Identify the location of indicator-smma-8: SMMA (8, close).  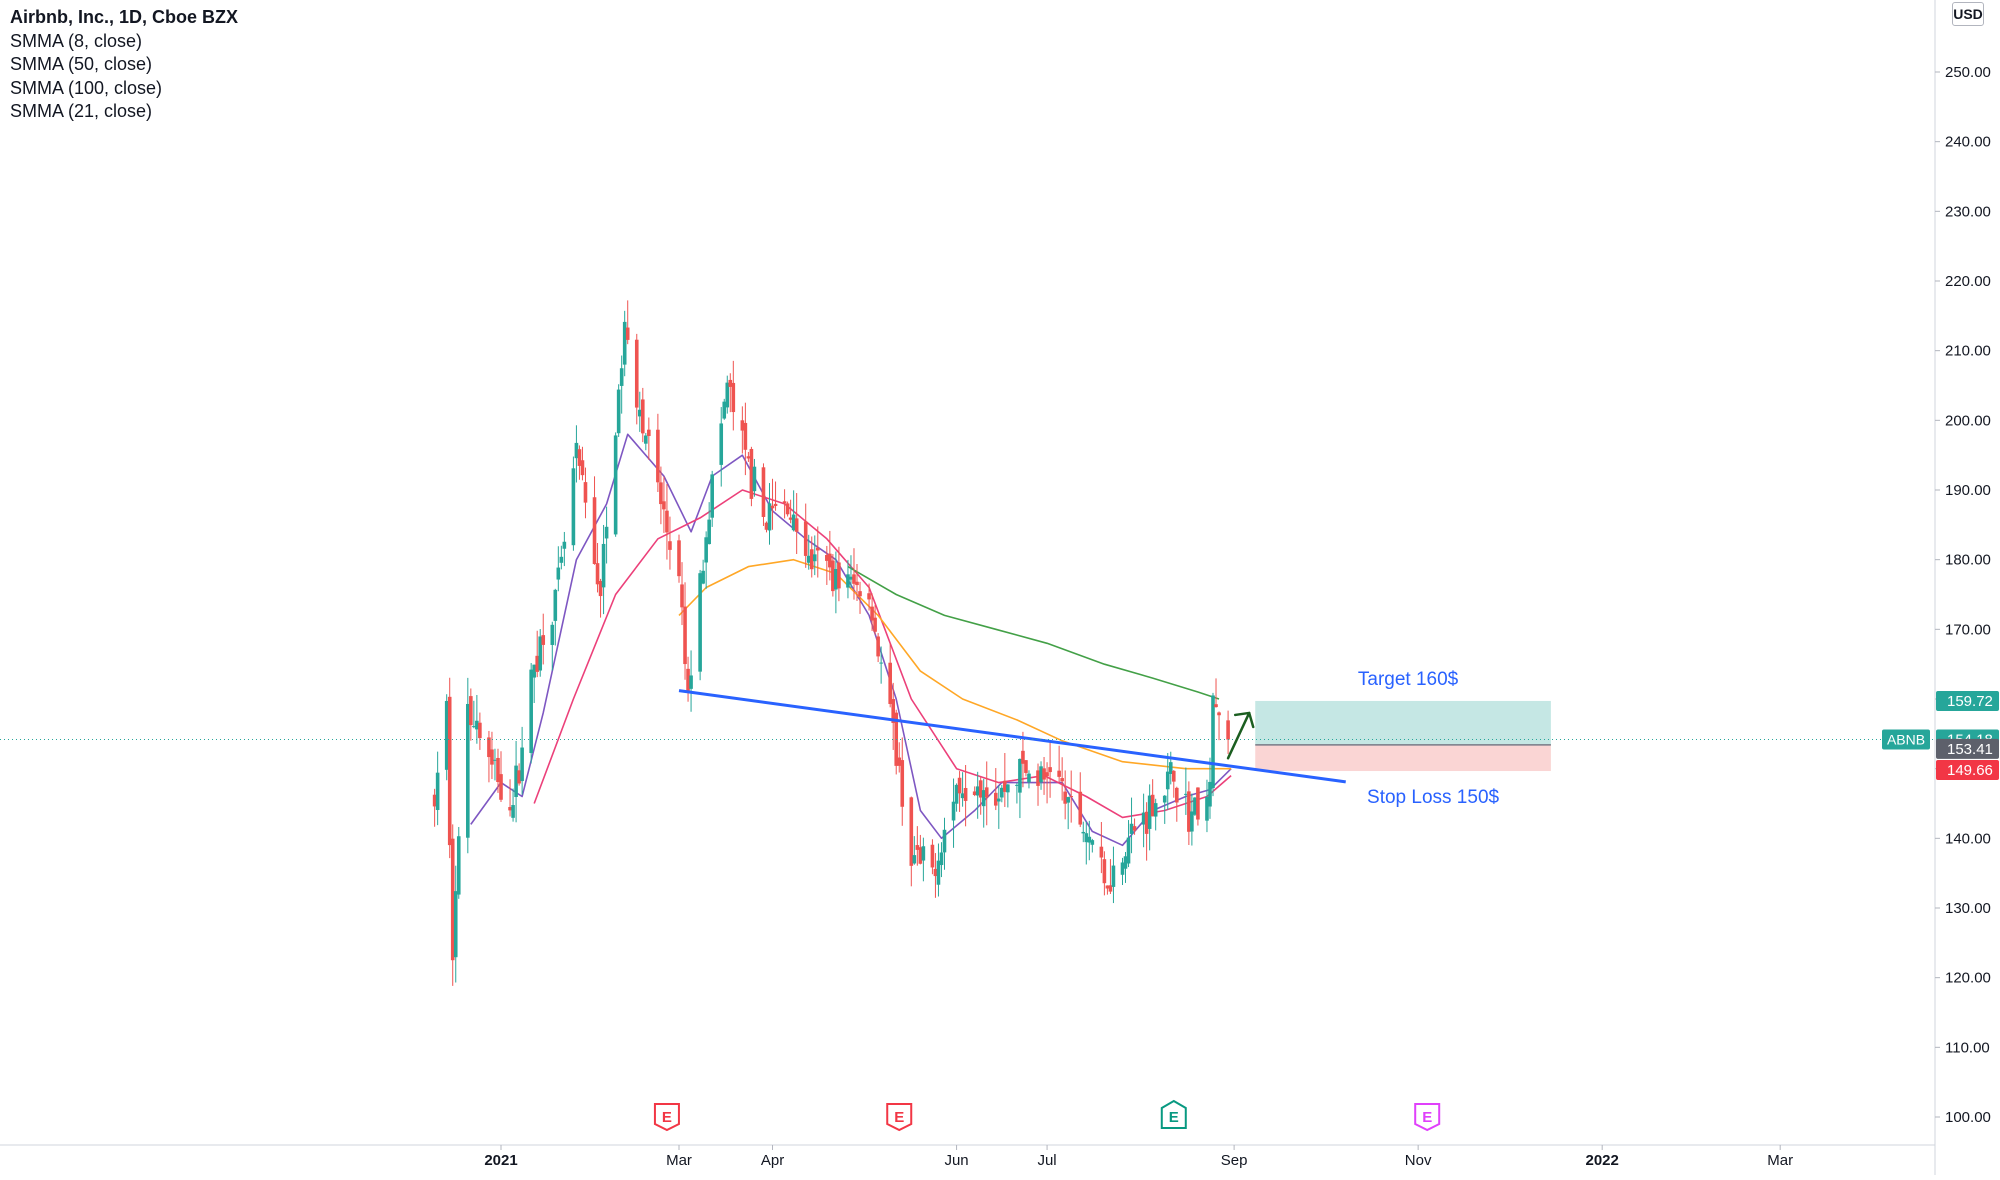
(76, 40).